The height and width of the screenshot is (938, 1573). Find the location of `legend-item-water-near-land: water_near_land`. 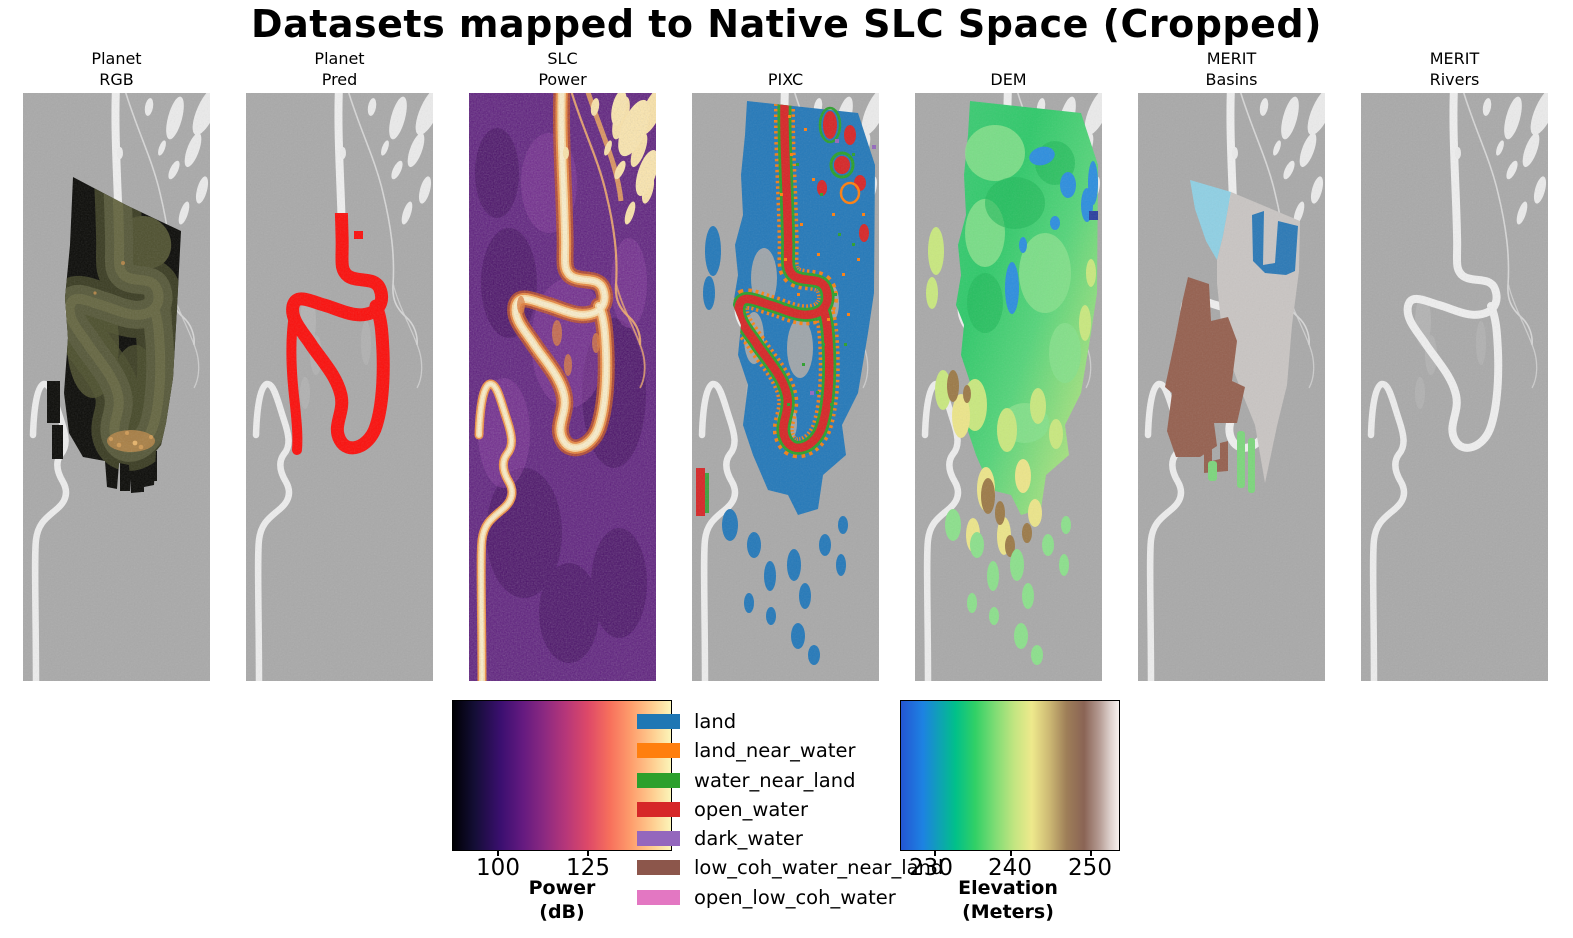

legend-item-water-near-land: water_near_land is located at coordinates (790, 780).